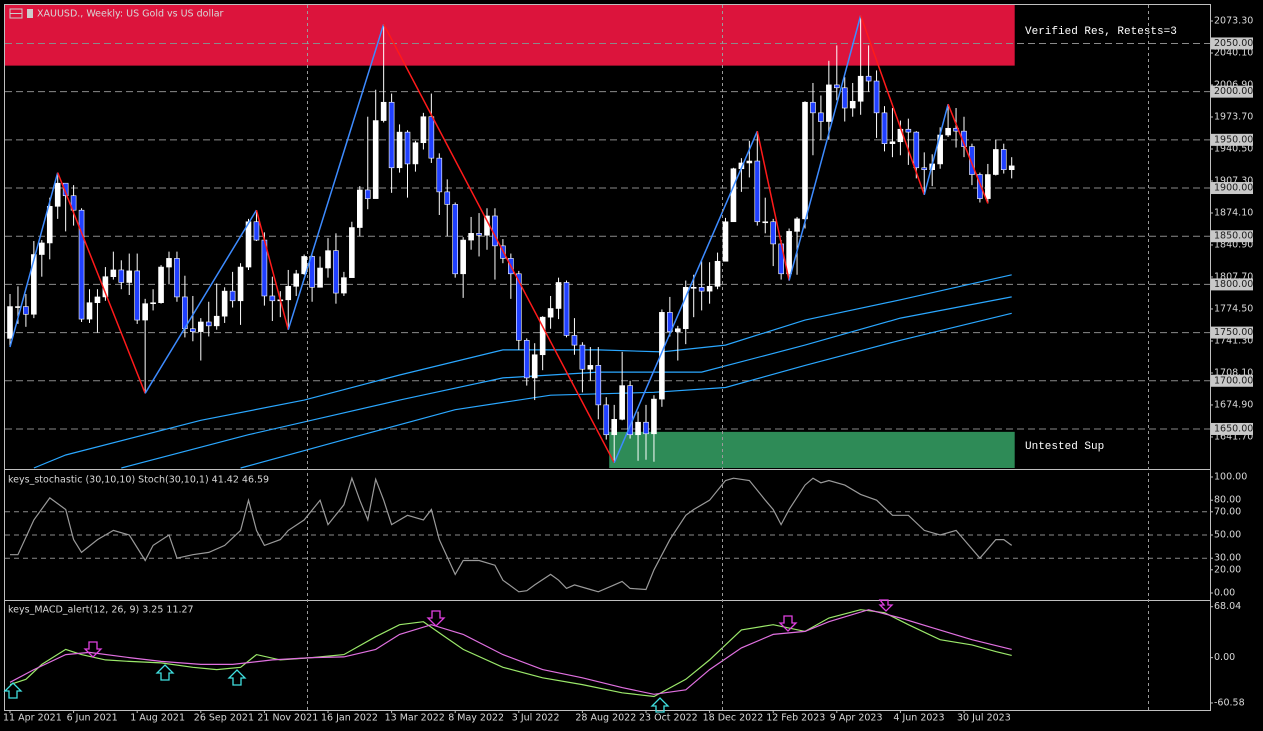  I want to click on icon, so click(30, 13).